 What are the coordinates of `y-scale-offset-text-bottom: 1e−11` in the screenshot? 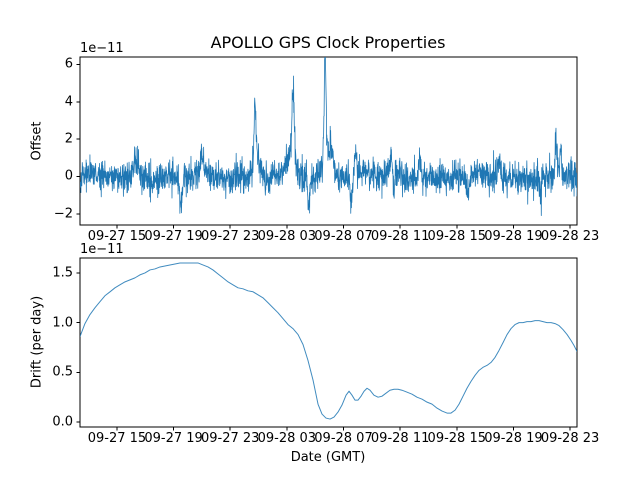 It's located at (102, 249).